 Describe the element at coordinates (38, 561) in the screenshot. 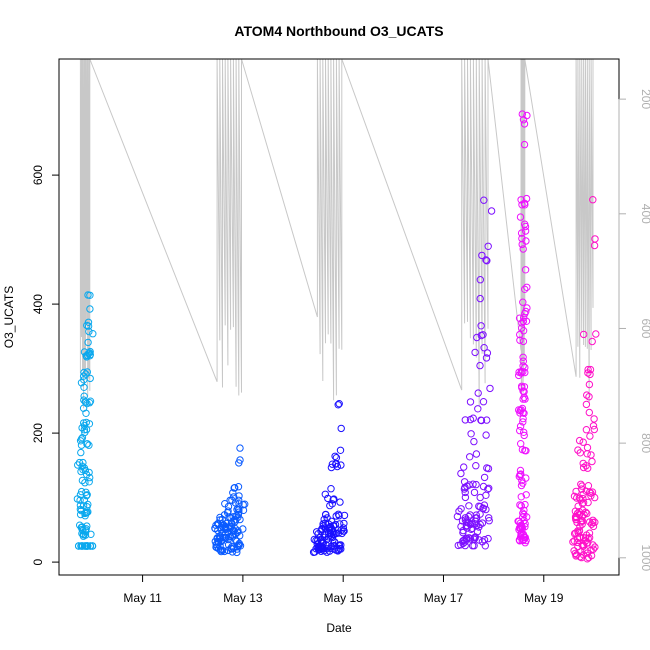

I see `y-tick-label: 0` at that location.